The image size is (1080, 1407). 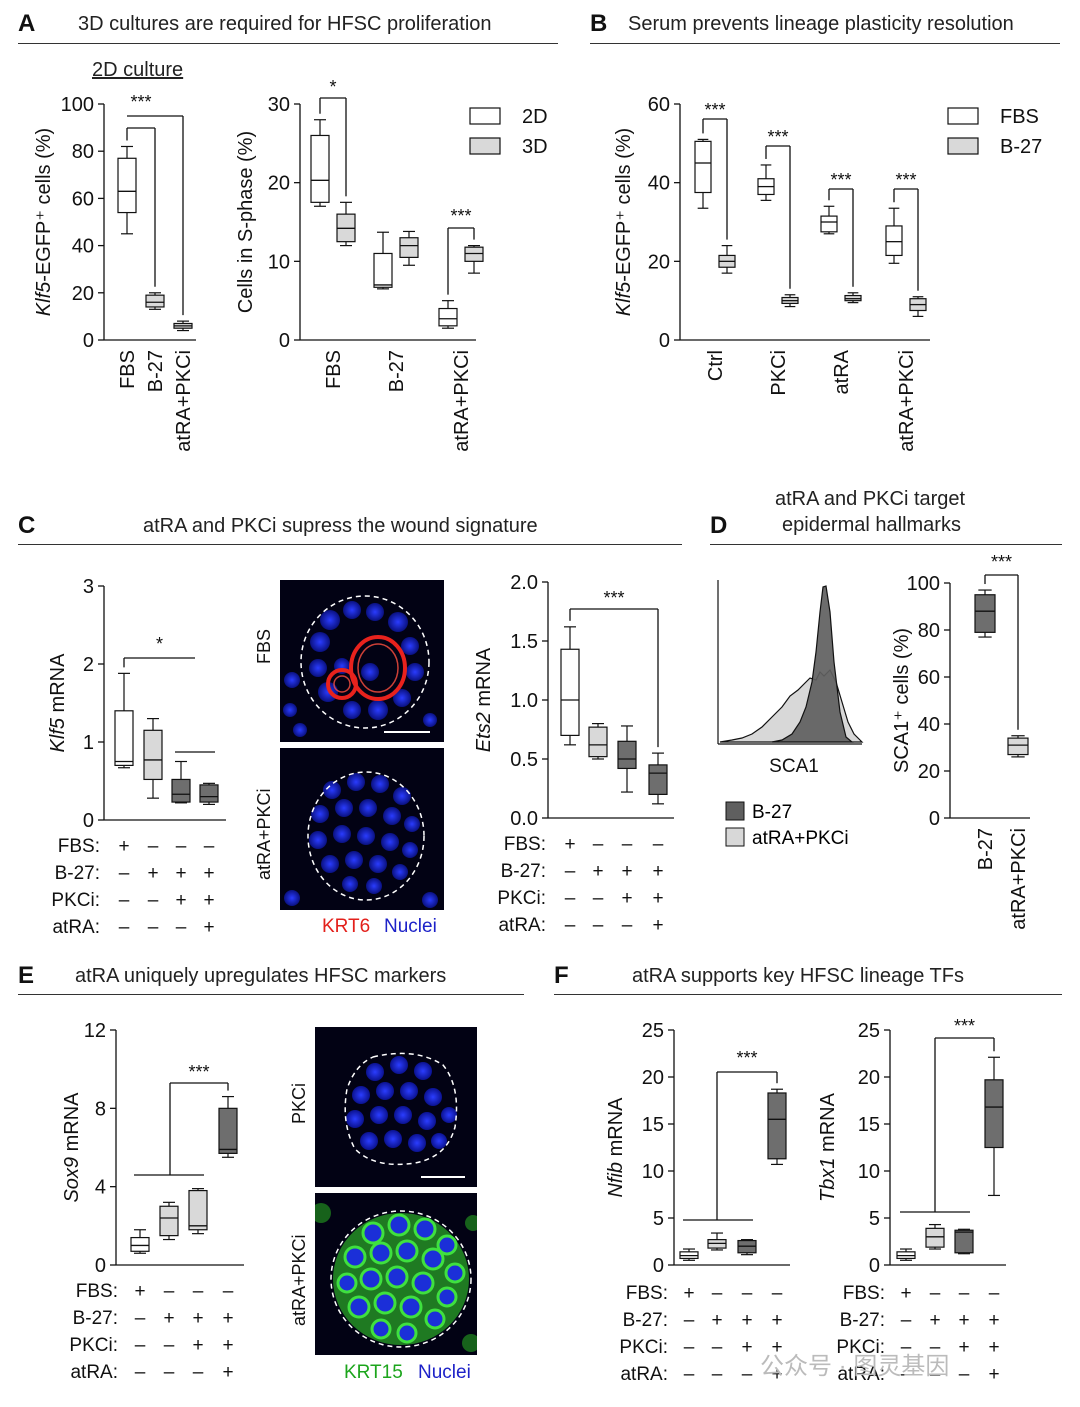 I want to click on chart-a1-ytick-label: 100, so click(x=77, y=105).